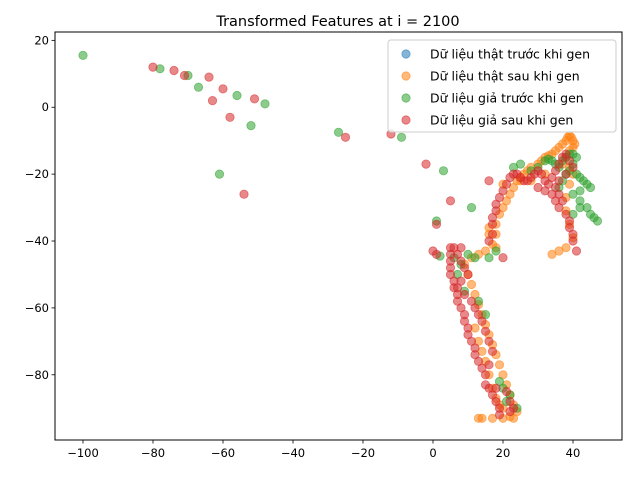  What do you see at coordinates (363, 453) in the screenshot?
I see `x-tick-label: −20` at bounding box center [363, 453].